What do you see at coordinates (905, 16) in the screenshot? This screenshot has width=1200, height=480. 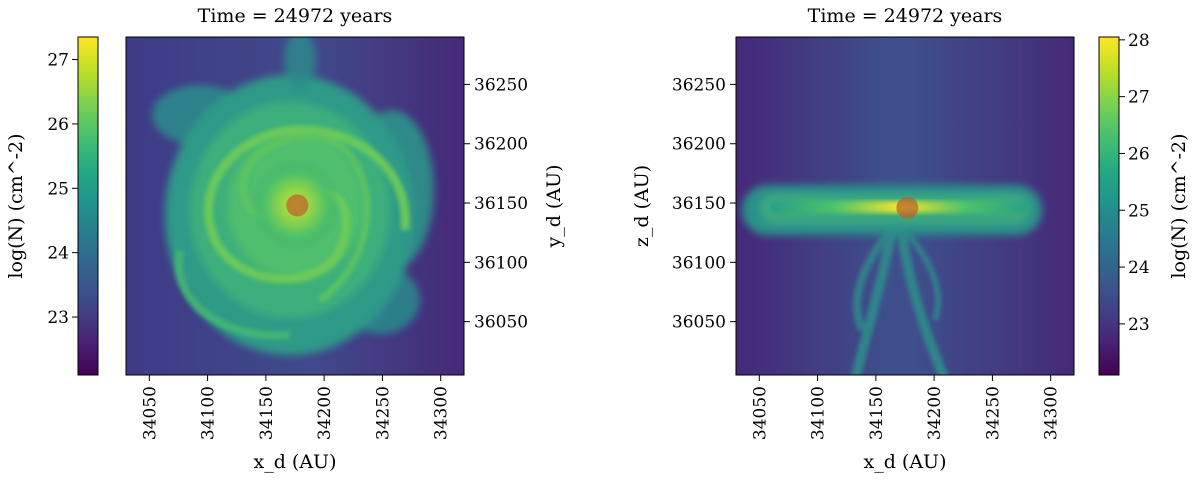 I see `panel-right-title: Time = 24972 years` at bounding box center [905, 16].